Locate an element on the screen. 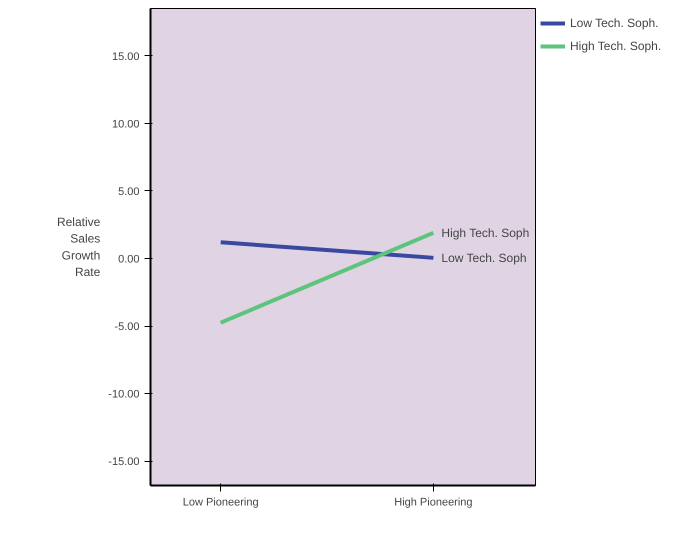  legend-label: High Tech. Soph. is located at coordinates (616, 46).